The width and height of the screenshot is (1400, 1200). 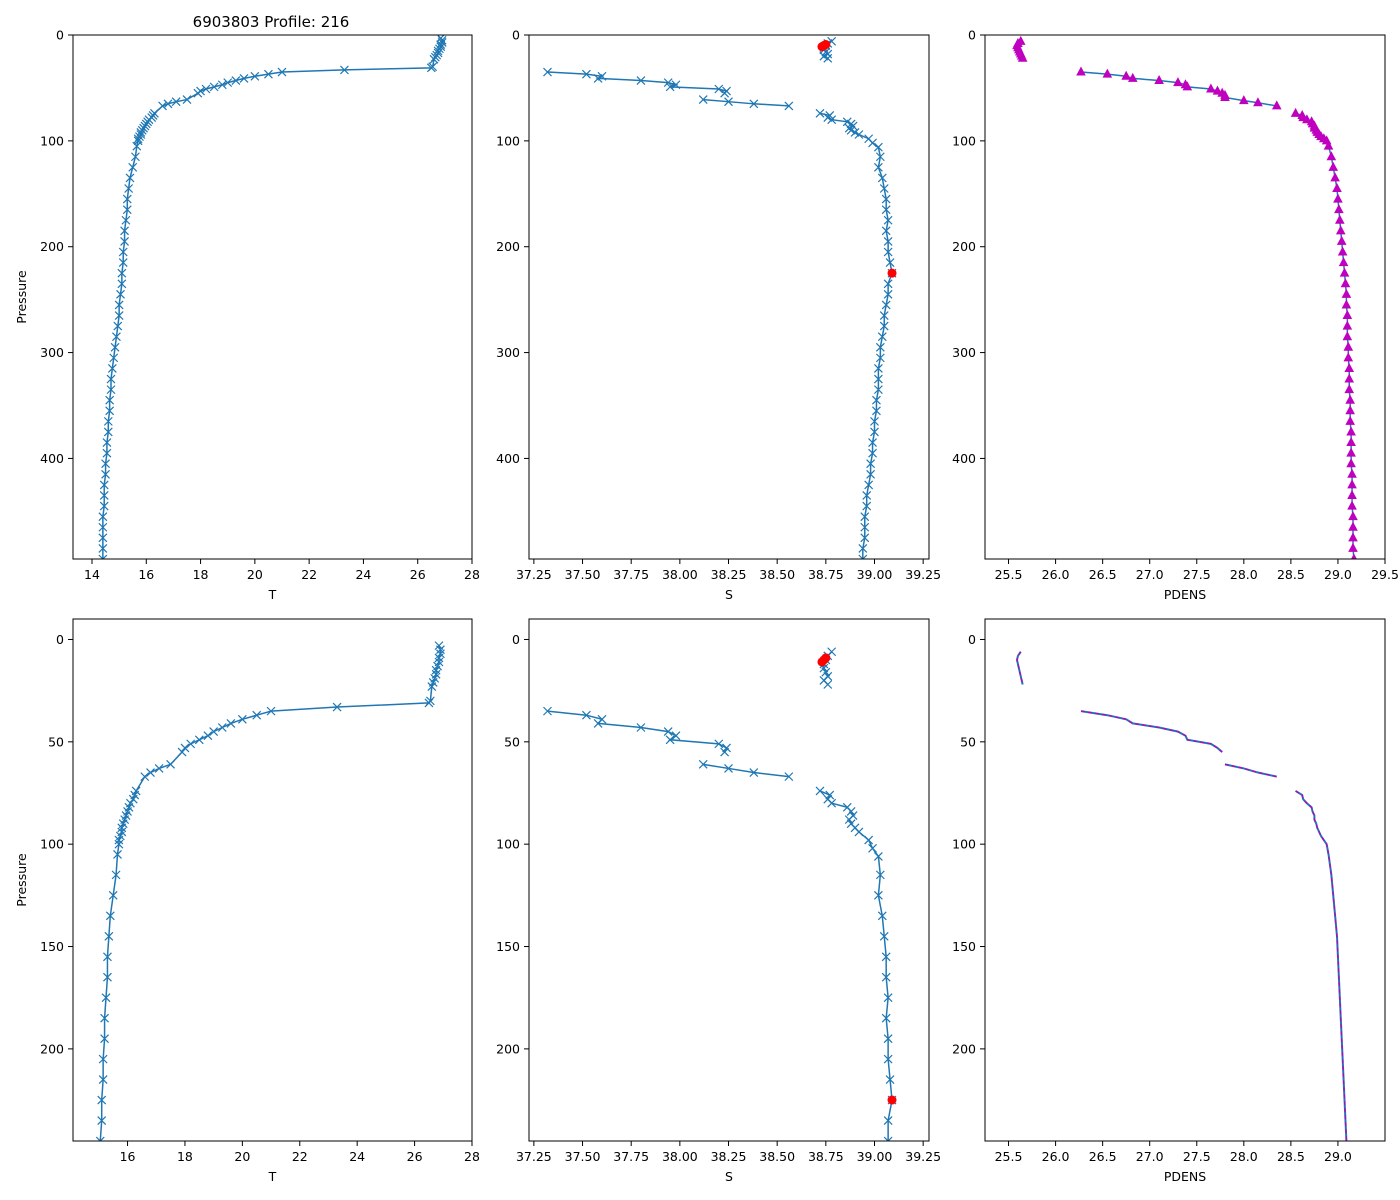 What do you see at coordinates (508, 246) in the screenshot?
I see `y-tick-label: 200` at bounding box center [508, 246].